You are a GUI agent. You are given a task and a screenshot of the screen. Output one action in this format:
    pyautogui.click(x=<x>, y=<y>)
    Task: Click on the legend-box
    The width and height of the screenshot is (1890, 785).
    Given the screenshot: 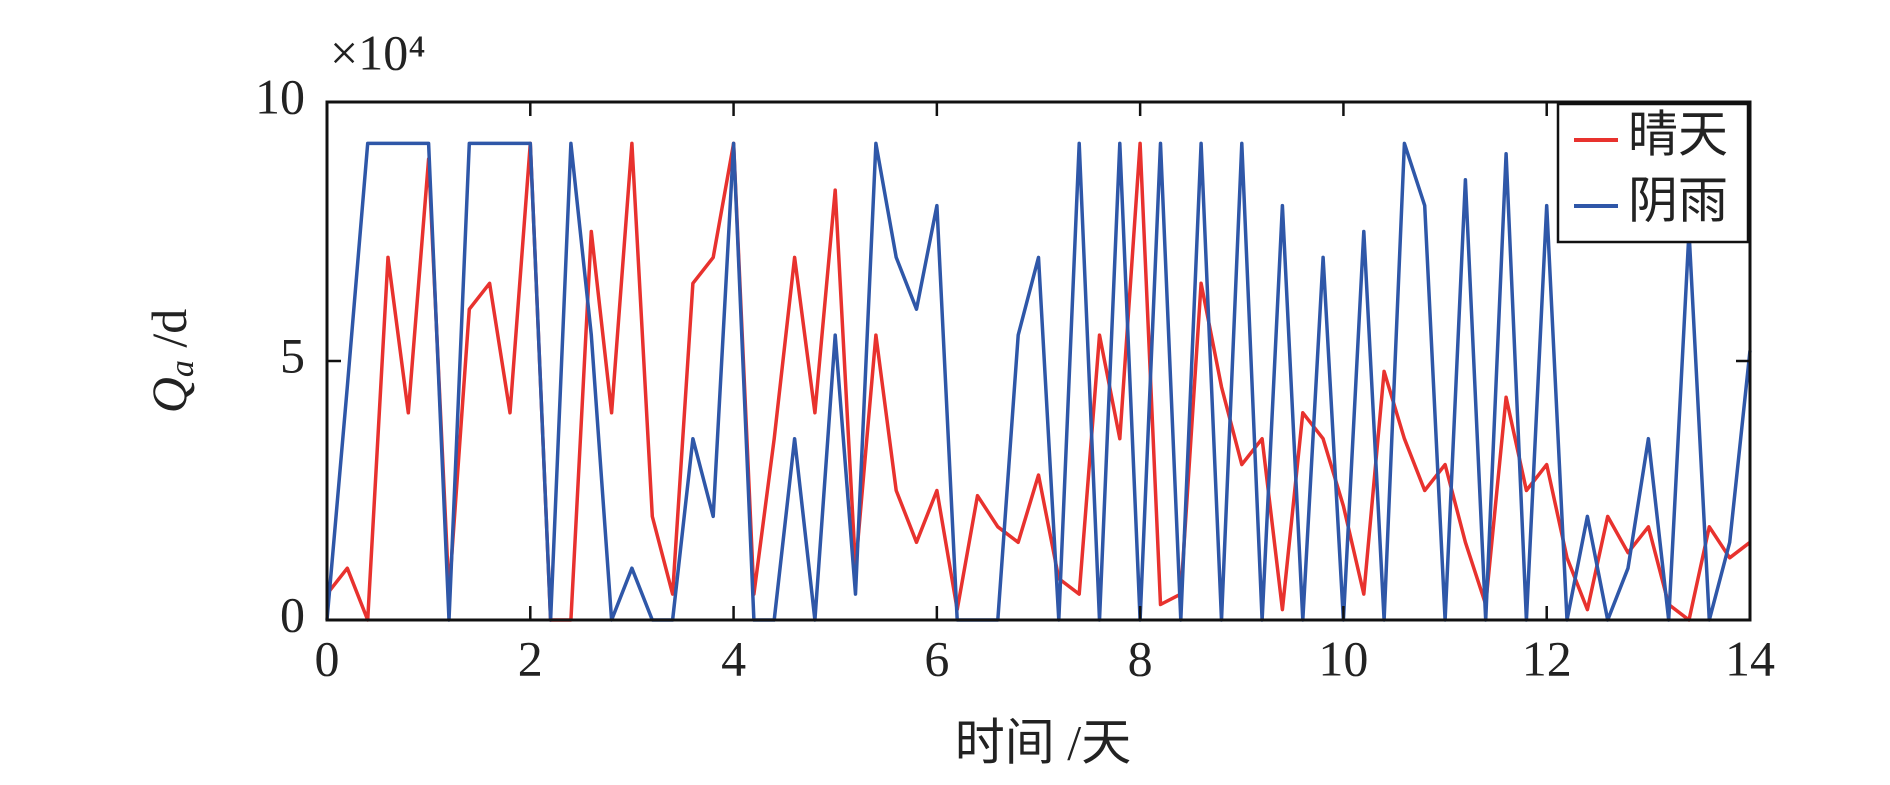 What is the action you would take?
    pyautogui.click(x=1653, y=173)
    